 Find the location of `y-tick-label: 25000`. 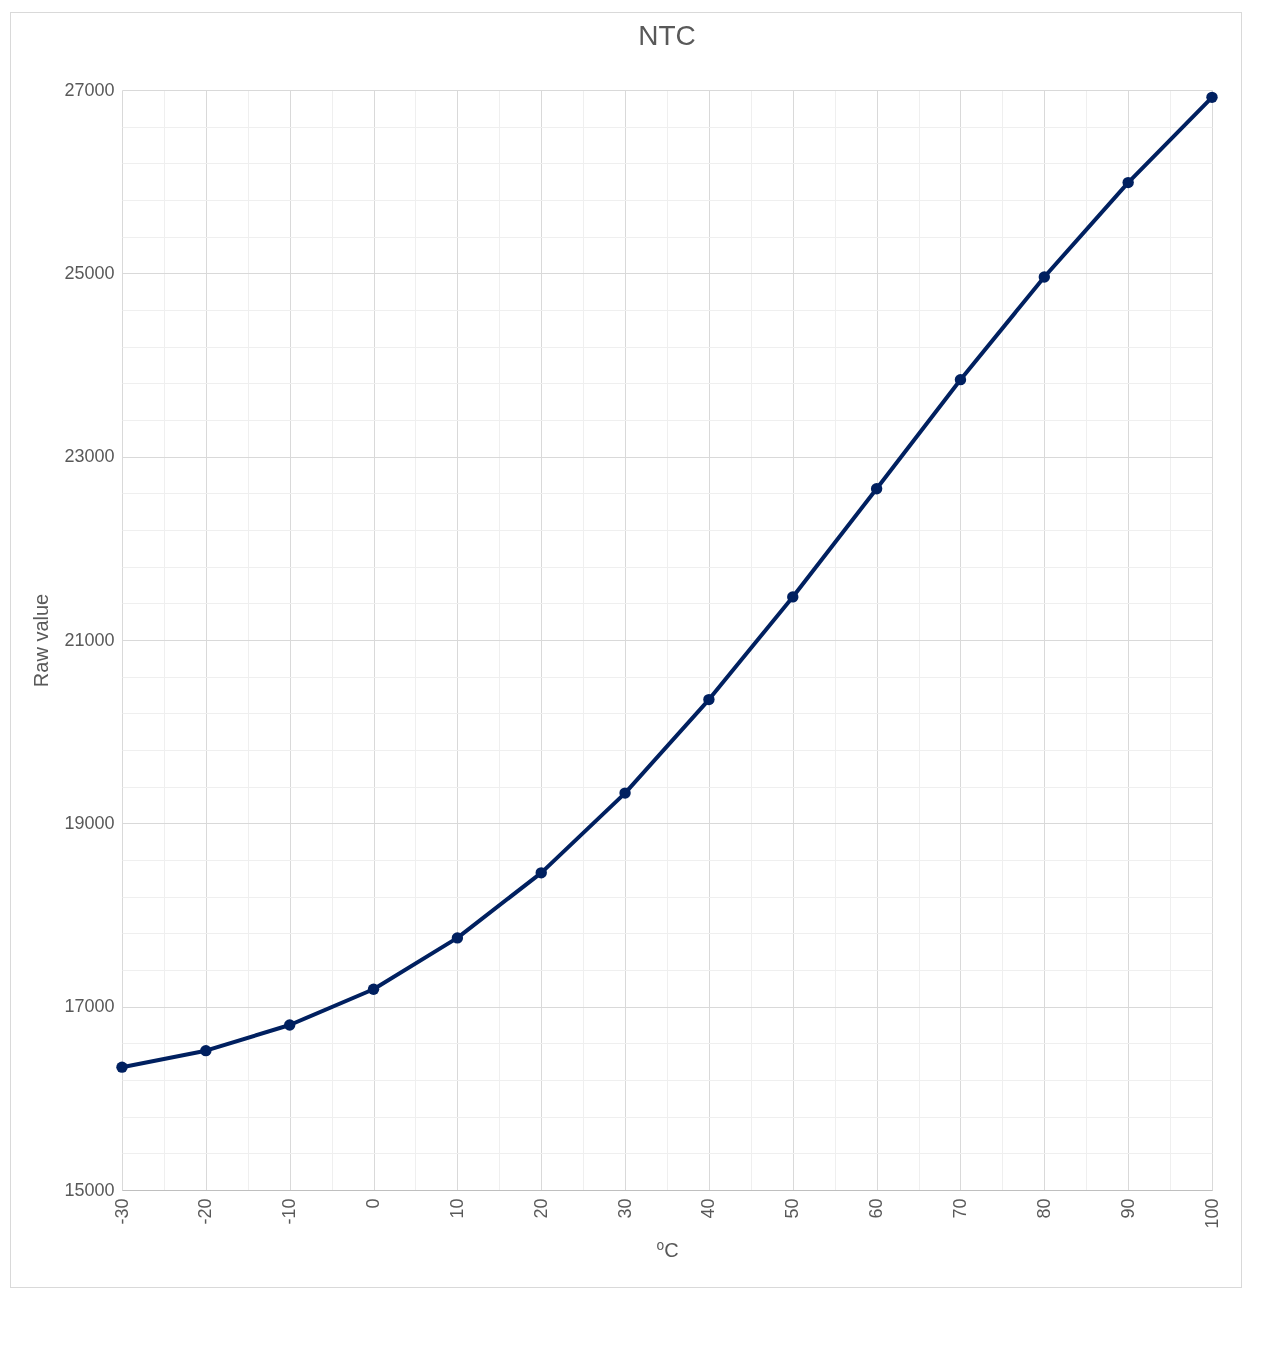

y-tick-label: 25000 is located at coordinates (89, 272).